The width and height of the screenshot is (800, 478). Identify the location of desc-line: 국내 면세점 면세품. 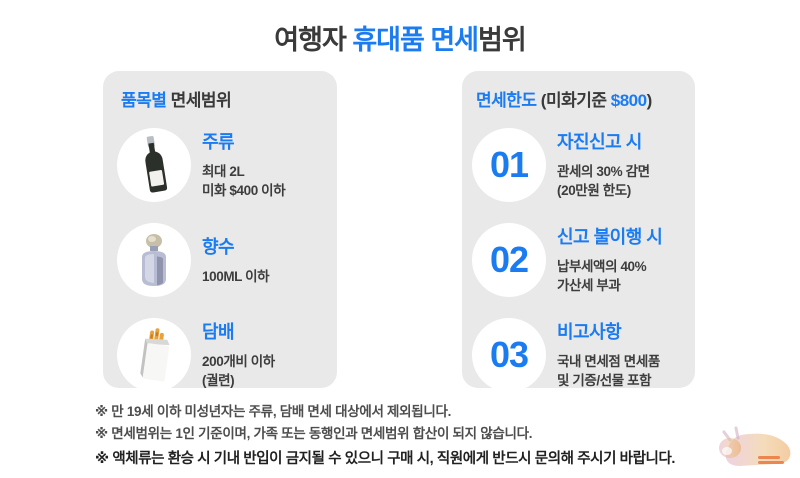
(608, 362).